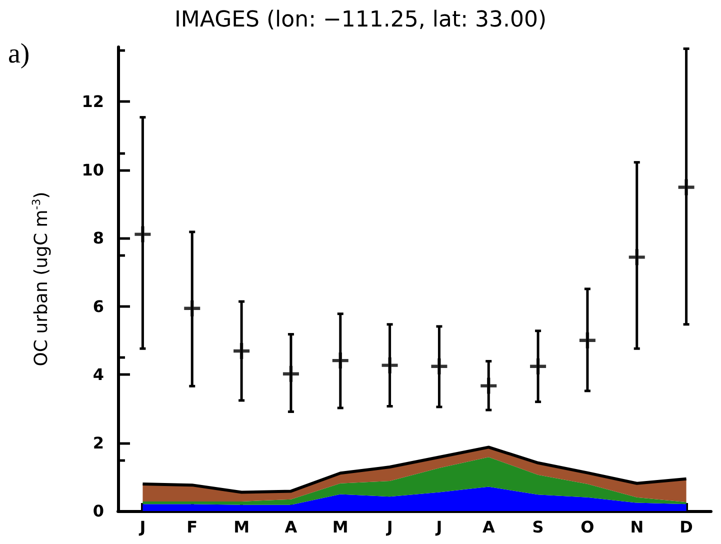 This screenshot has width=721, height=544. I want to click on x-tick-label: D, so click(686, 527).